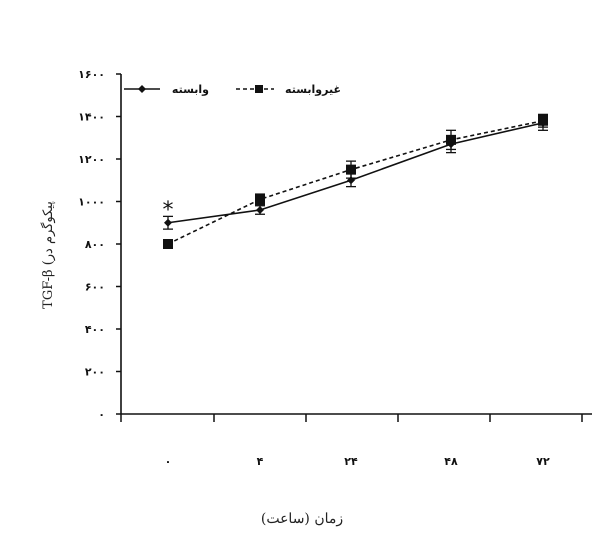 The width and height of the screenshot is (593, 535). I want to click on y-tick-label: ۰, so click(101, 414).